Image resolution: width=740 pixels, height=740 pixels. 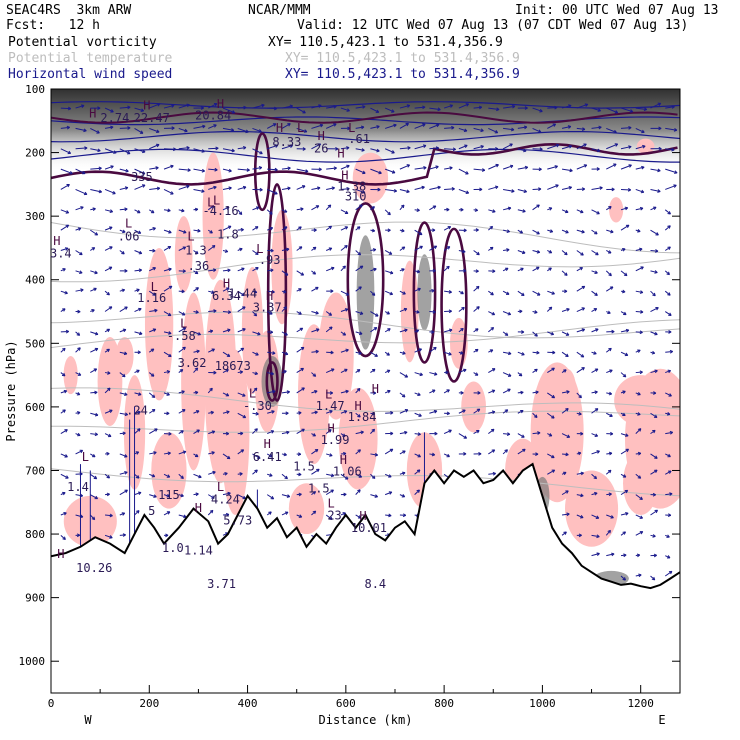 What do you see at coordinates (335, 440) in the screenshot?
I see `contour-value-label: 1.99` at bounding box center [335, 440].